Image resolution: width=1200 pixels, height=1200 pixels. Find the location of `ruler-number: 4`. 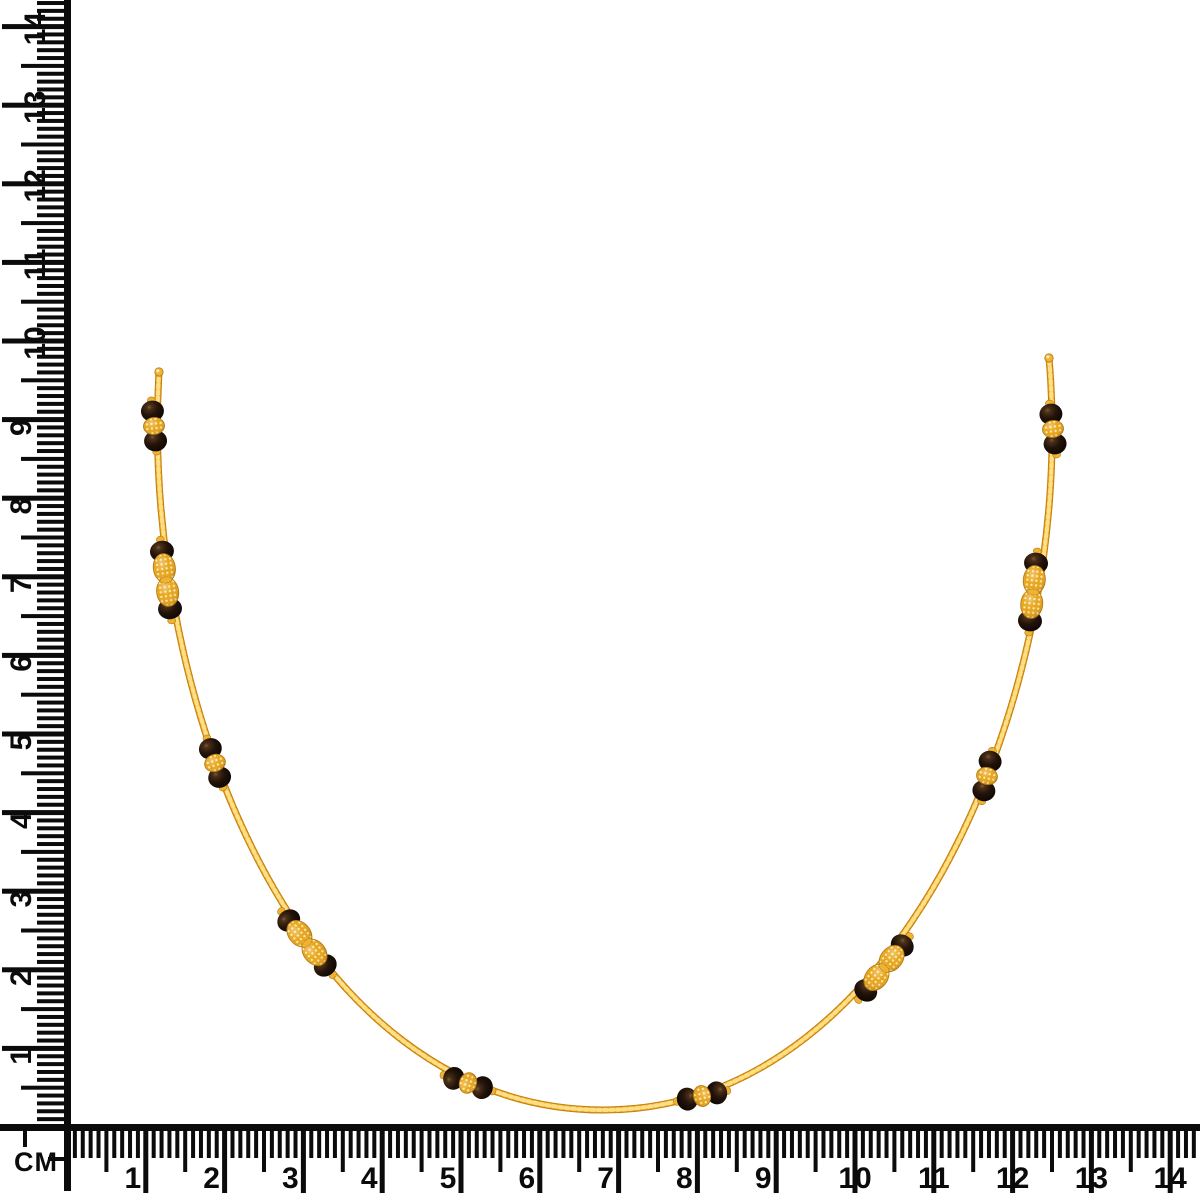

ruler-number: 4 is located at coordinates (369, 1178).